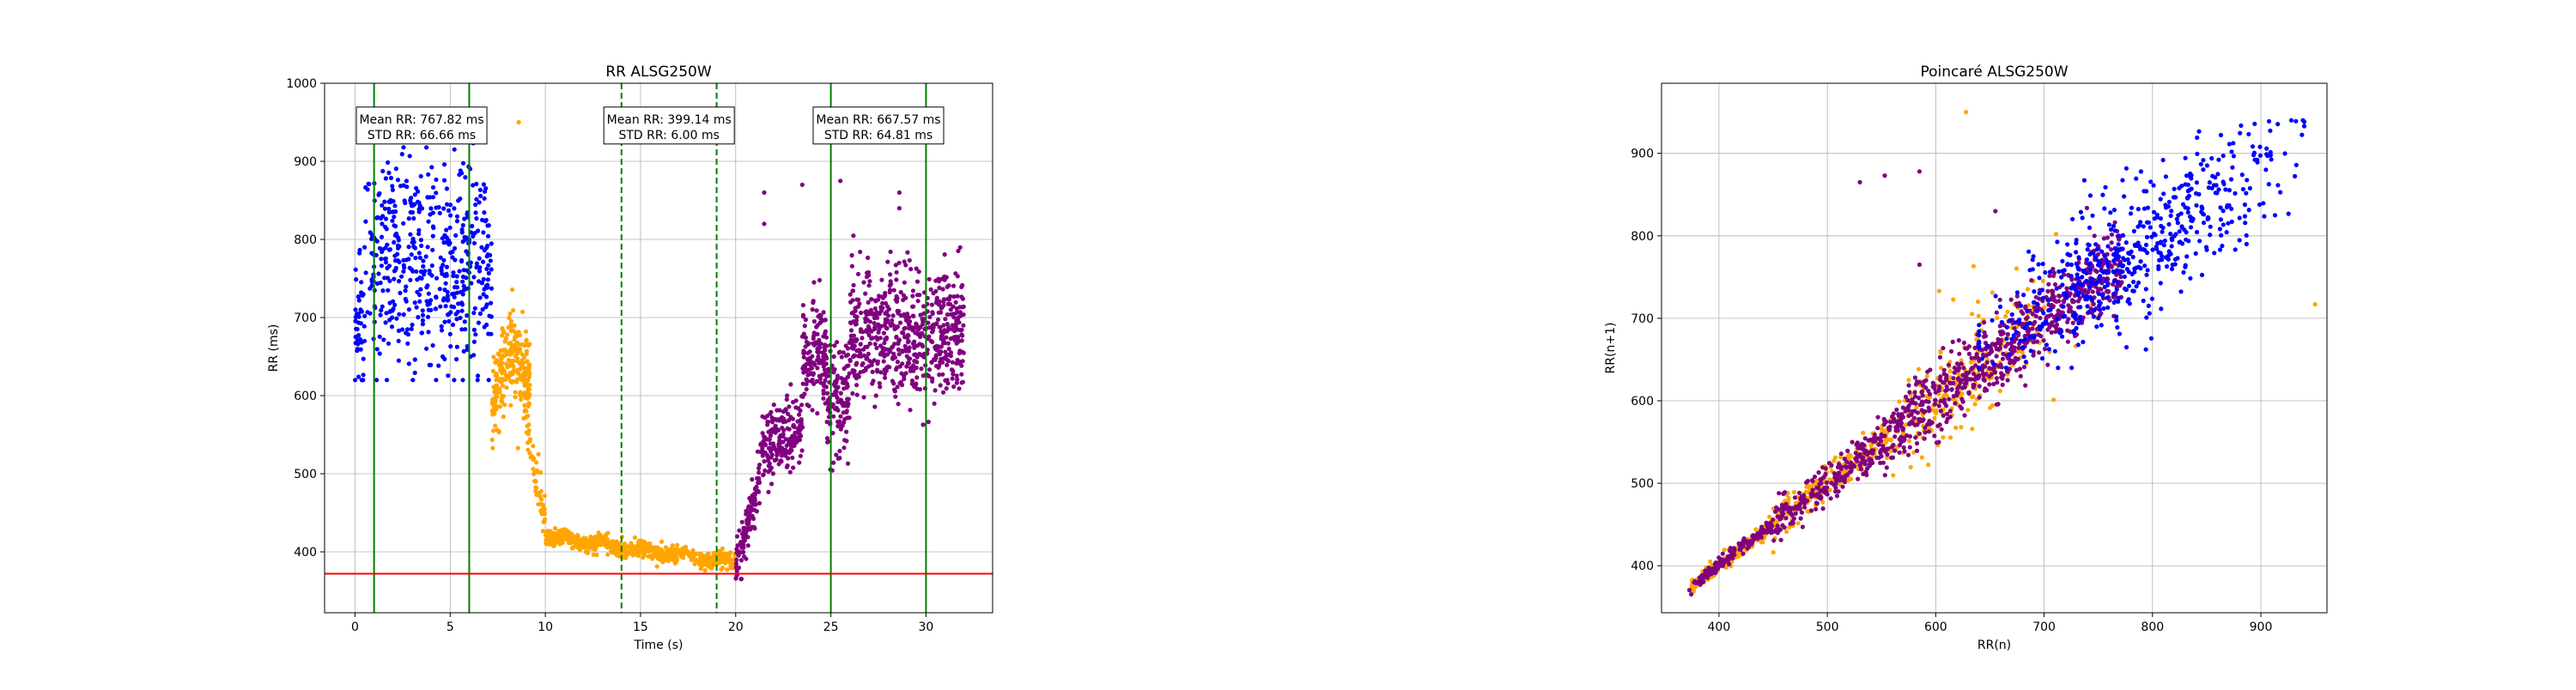 This screenshot has width=2576, height=690. Describe the element at coordinates (421, 120) in the screenshot. I see `annotation-mean-text: Mean RR: 767.82 ms` at that location.